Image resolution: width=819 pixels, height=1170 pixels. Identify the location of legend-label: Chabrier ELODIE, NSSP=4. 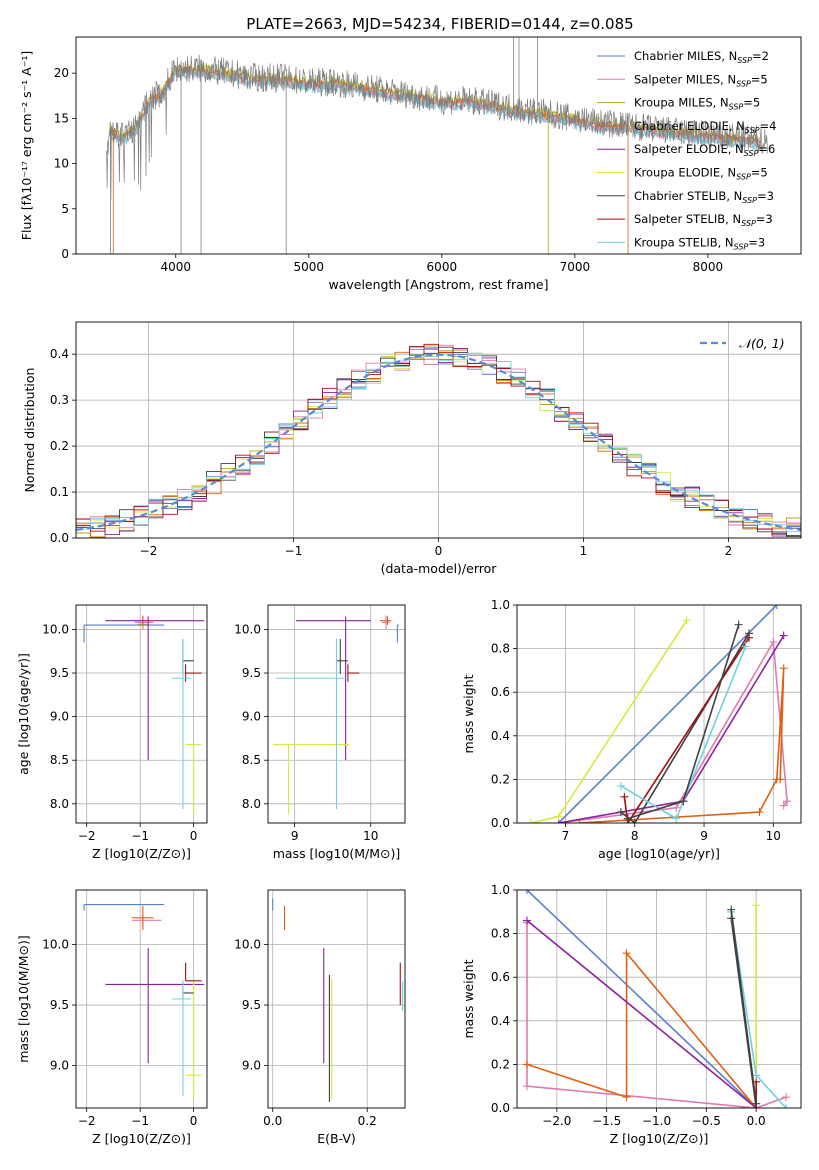
(705, 127).